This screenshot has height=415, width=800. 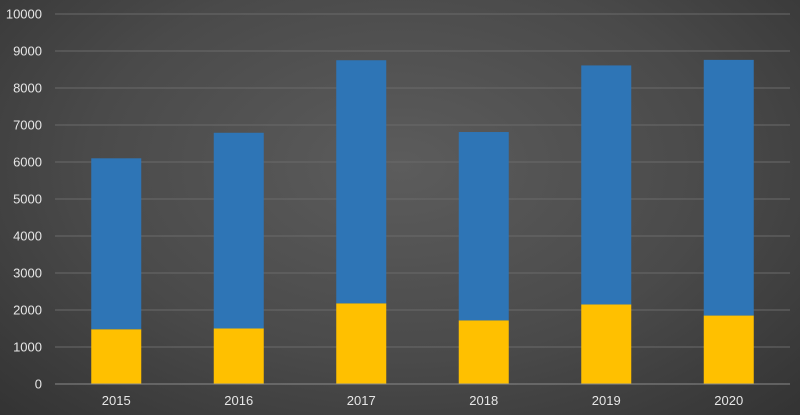 I want to click on x-tick-label: 2019, so click(x=606, y=400).